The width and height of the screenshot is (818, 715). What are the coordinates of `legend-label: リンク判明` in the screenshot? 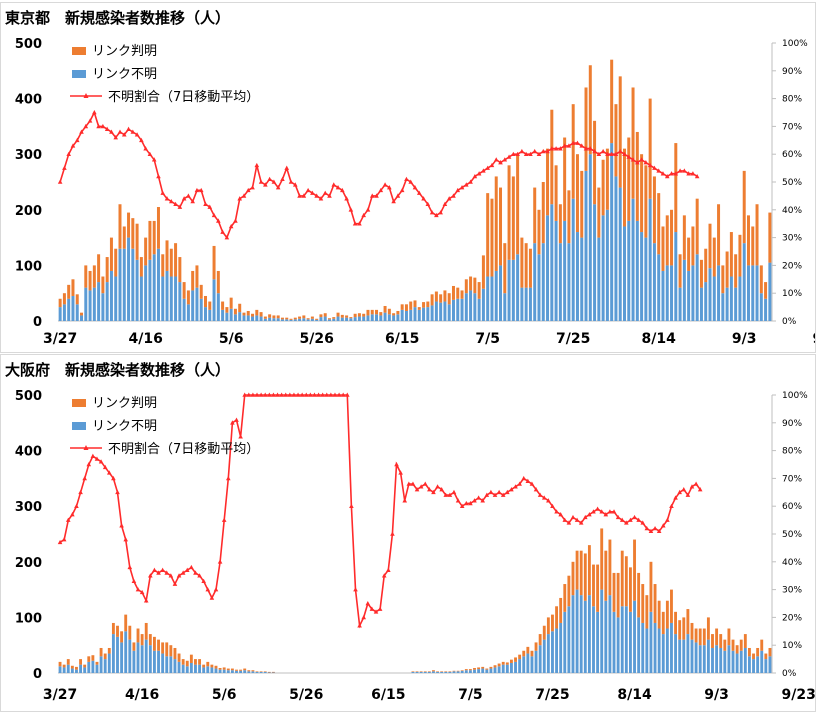 It's located at (124, 51).